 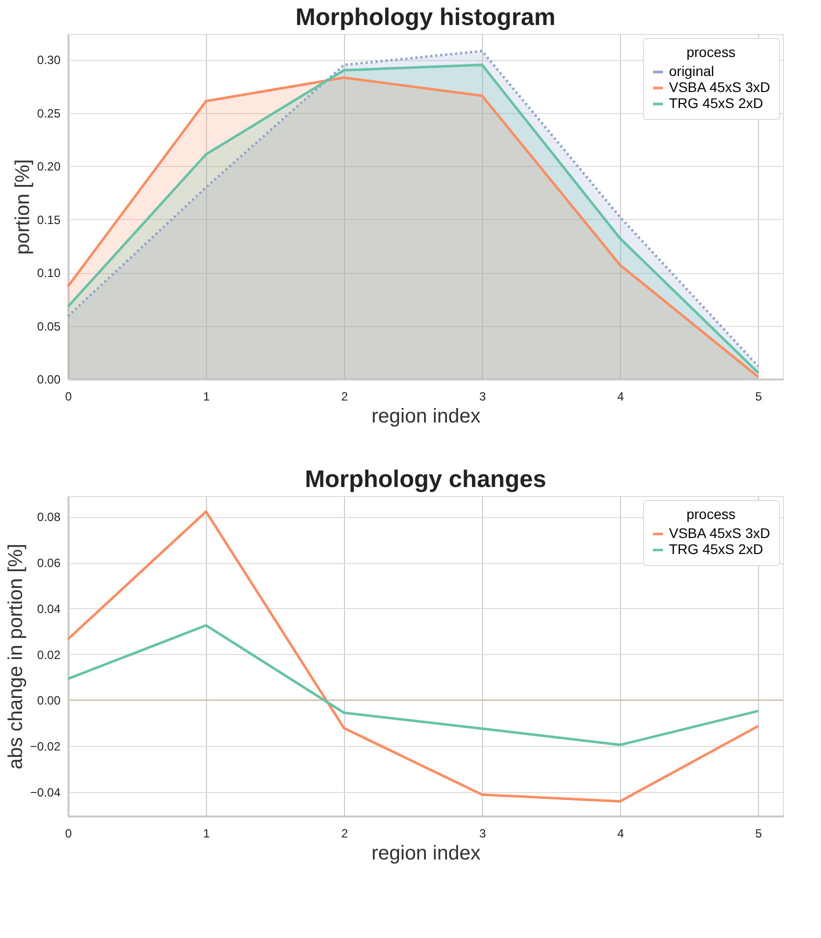 I want to click on y-tick-label: −0.02, so click(x=45, y=747).